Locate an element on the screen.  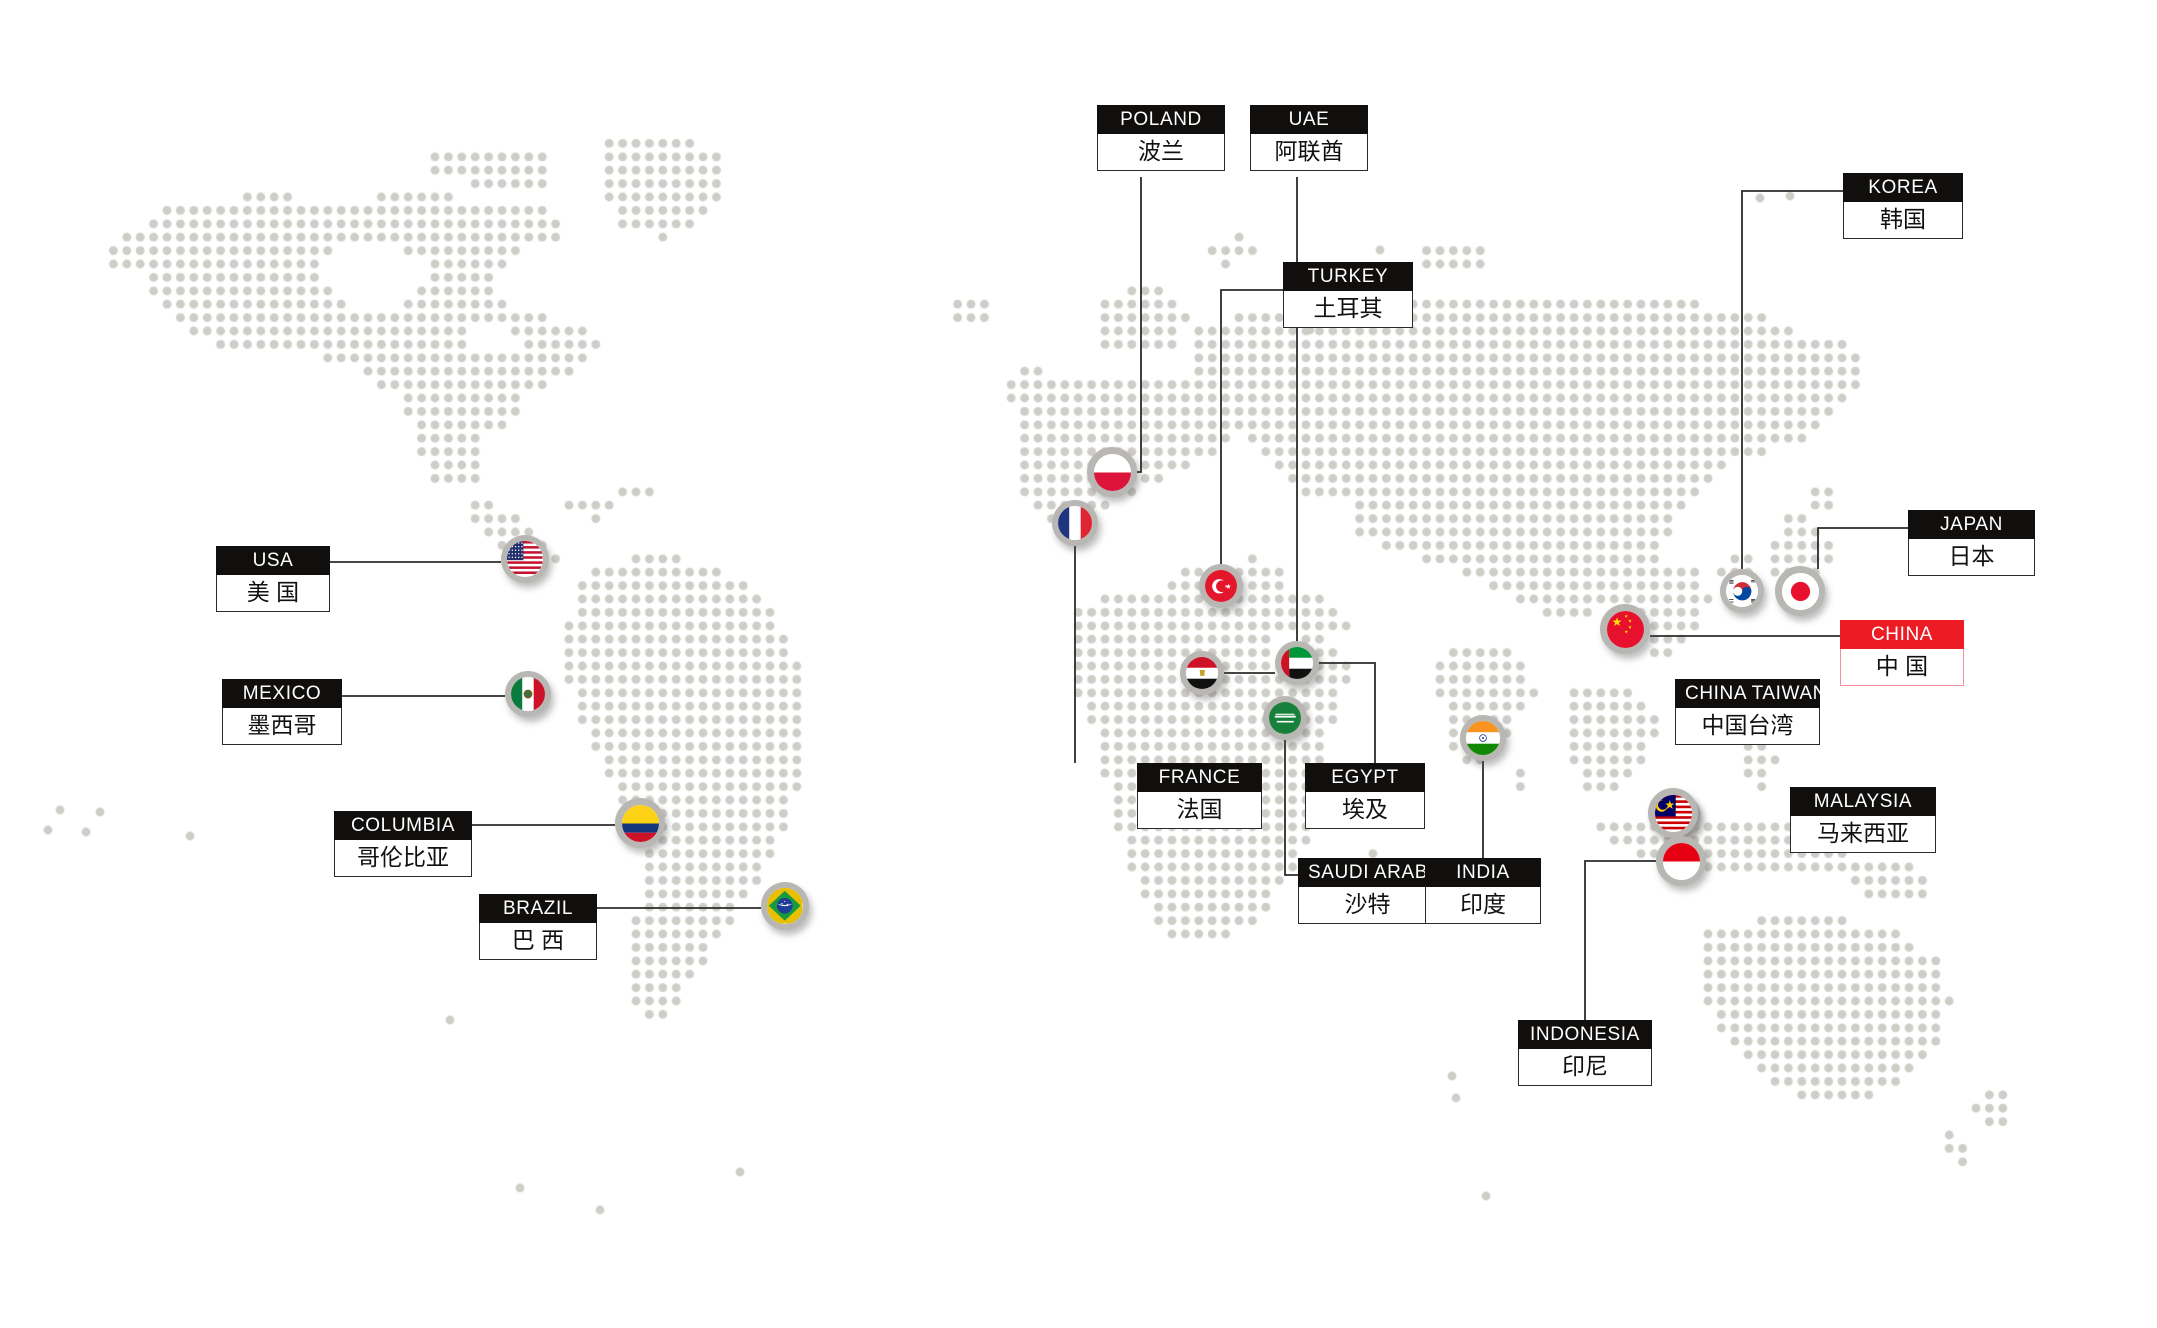
country-label-malaysia-en: MALAYSIA is located at coordinates (1863, 801).